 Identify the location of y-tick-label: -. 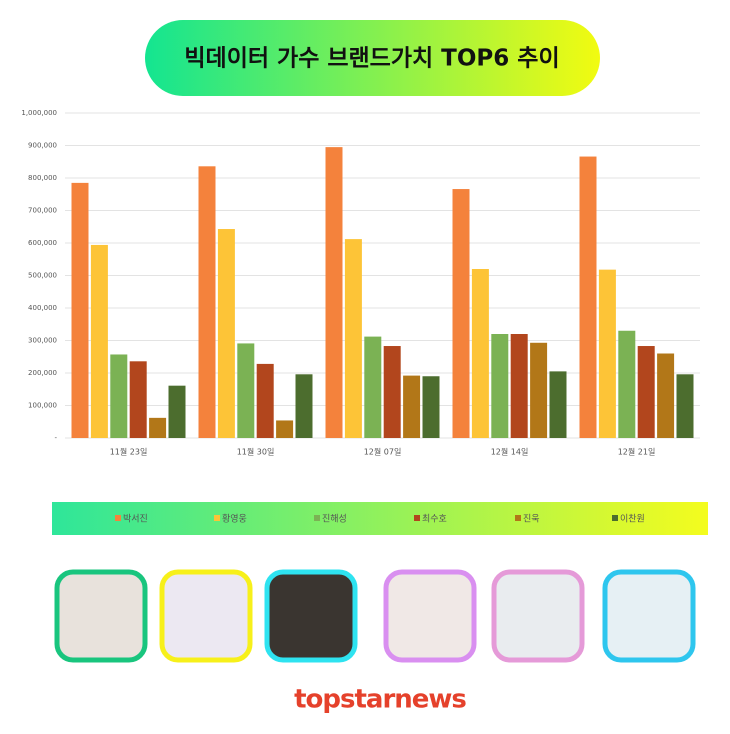
(55, 438).